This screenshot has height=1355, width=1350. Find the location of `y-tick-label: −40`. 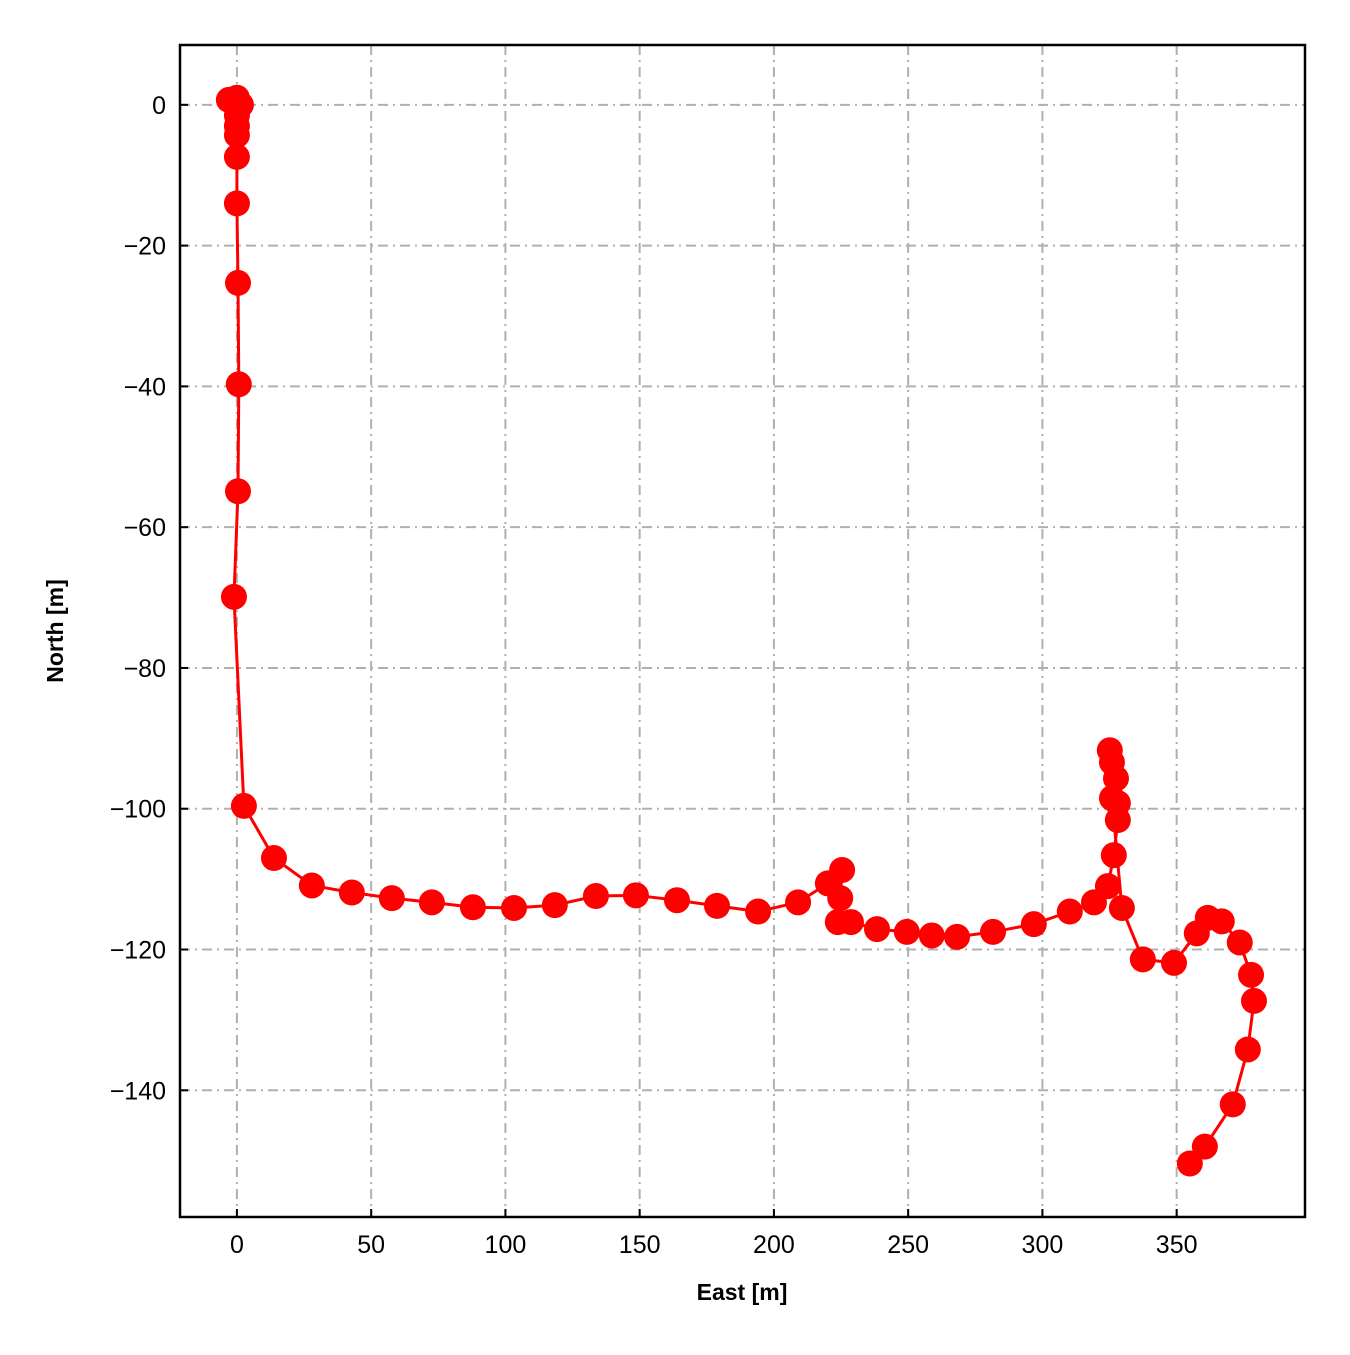

y-tick-label: −40 is located at coordinates (145, 387).